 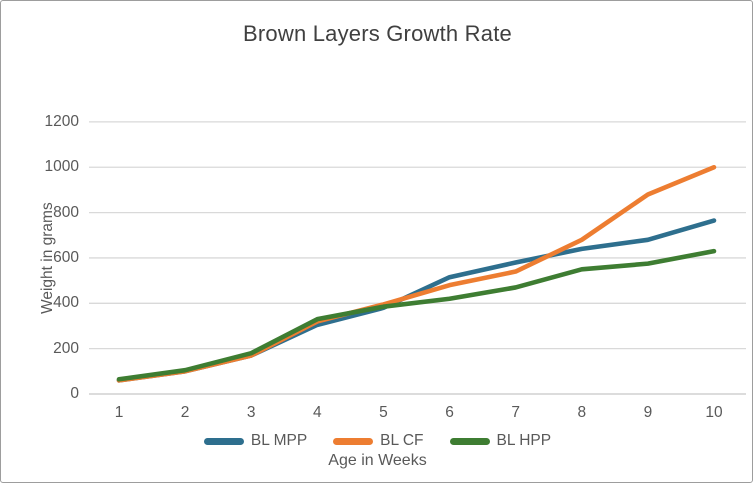 I want to click on legend-item-bl-cf: BL CF, so click(x=378, y=441).